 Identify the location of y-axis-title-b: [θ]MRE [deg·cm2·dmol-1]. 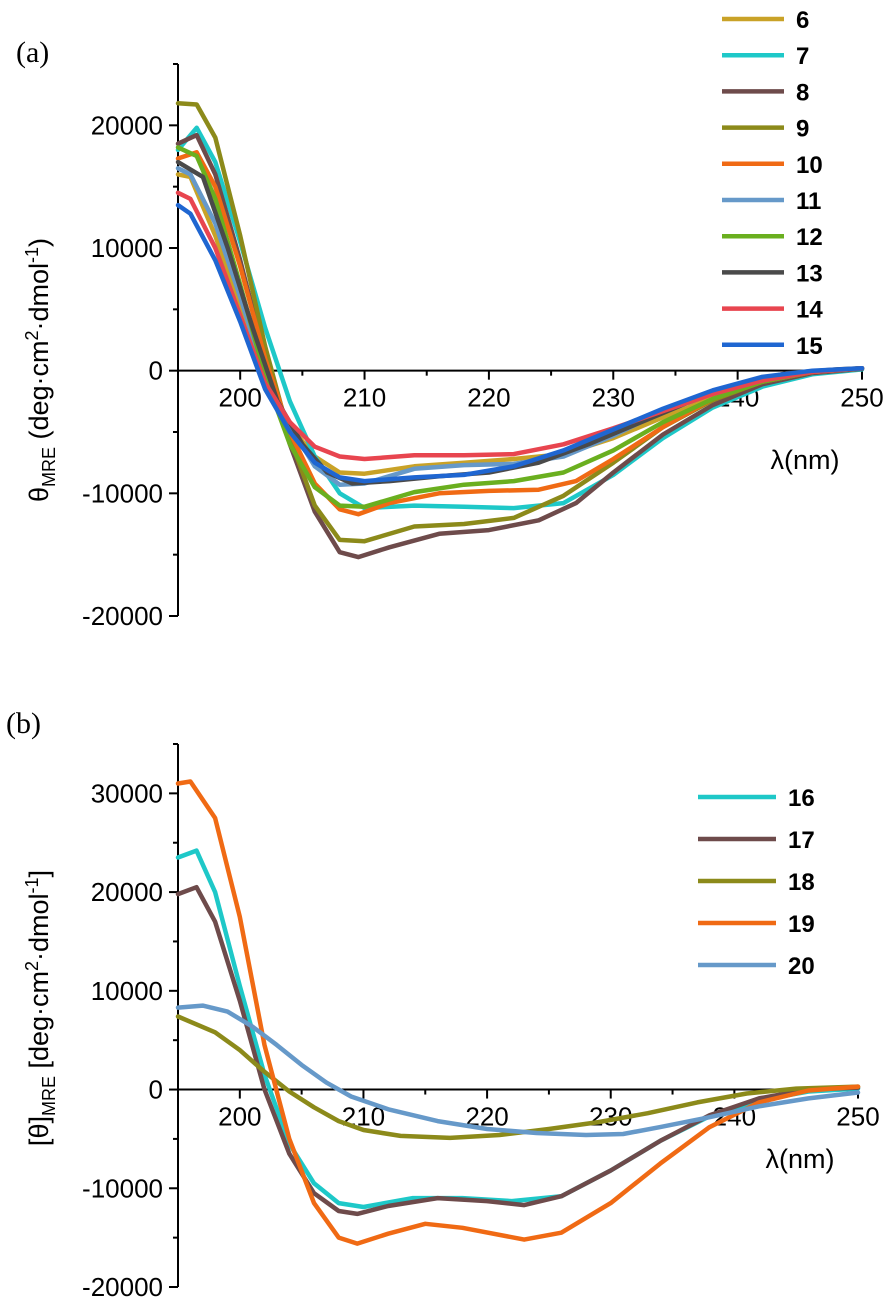
(40, 1008).